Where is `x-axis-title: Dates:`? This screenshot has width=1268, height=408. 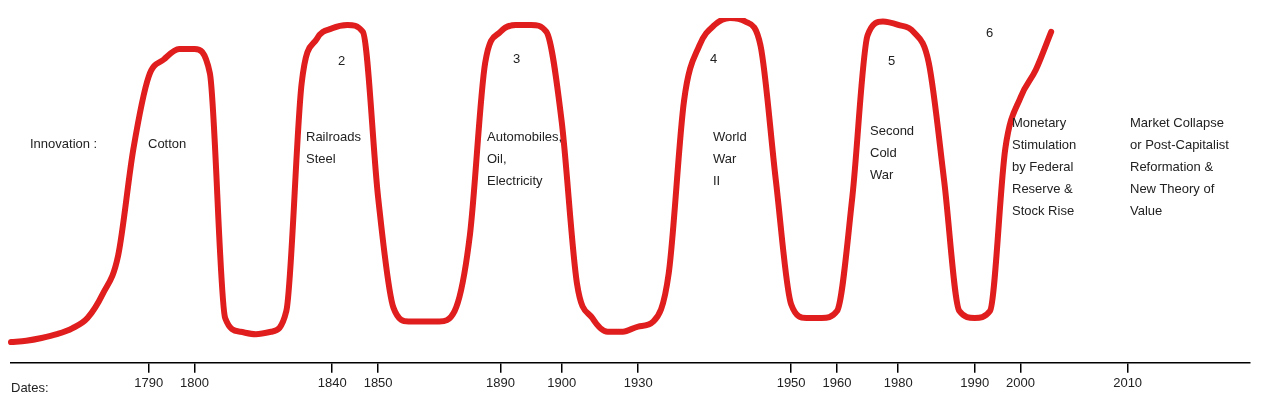
x-axis-title: Dates: is located at coordinates (30, 387).